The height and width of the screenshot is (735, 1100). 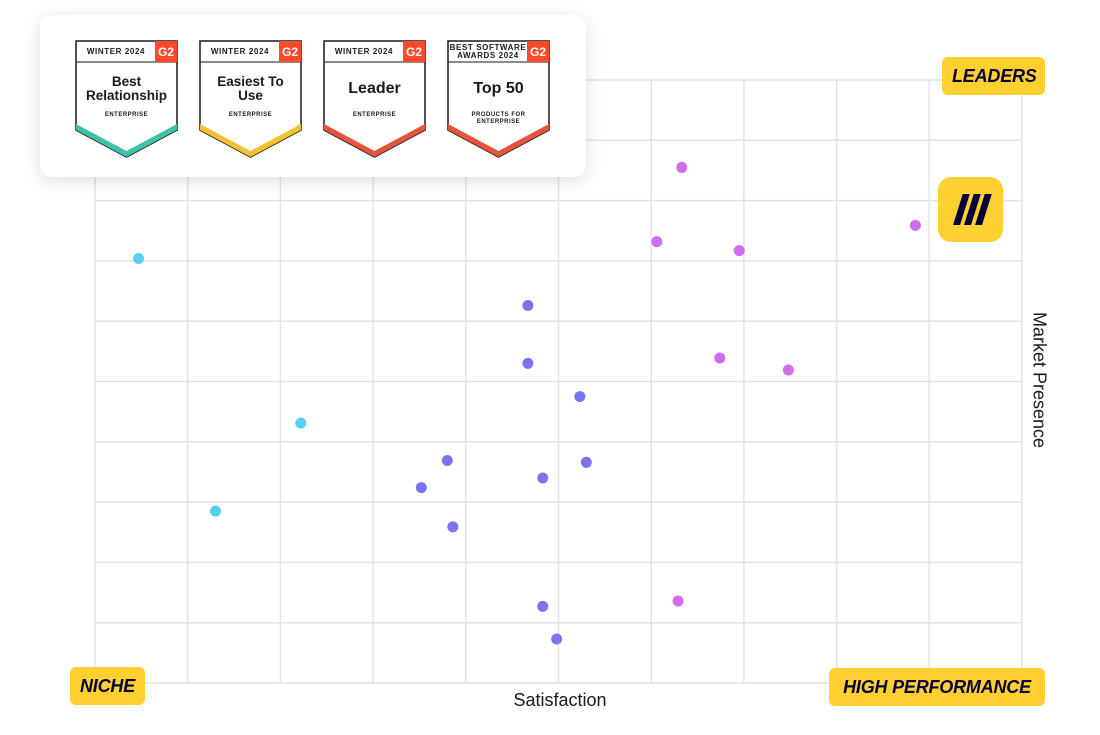 I want to click on quadrant-label-high-performance: HIGH PERFORMANCE, so click(x=937, y=687).